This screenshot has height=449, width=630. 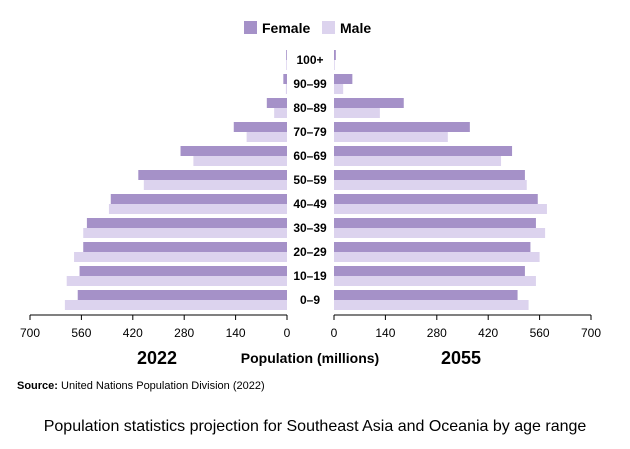 I want to click on tick-label-right: 280, so click(x=437, y=333).